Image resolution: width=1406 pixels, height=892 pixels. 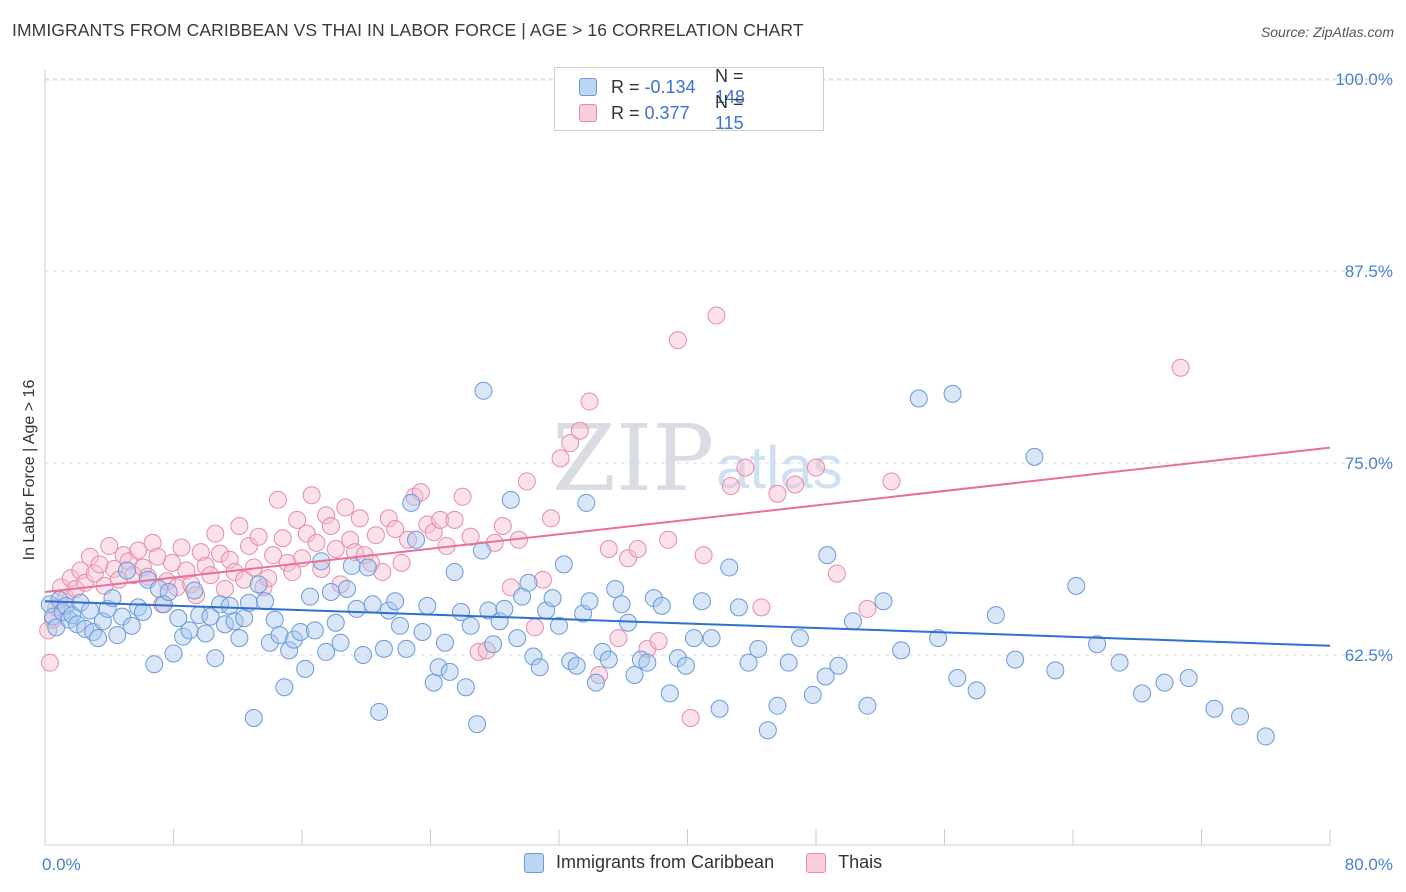 What do you see at coordinates (61, 864) in the screenshot?
I see `x-tick-label-min: 0.0%` at bounding box center [61, 864].